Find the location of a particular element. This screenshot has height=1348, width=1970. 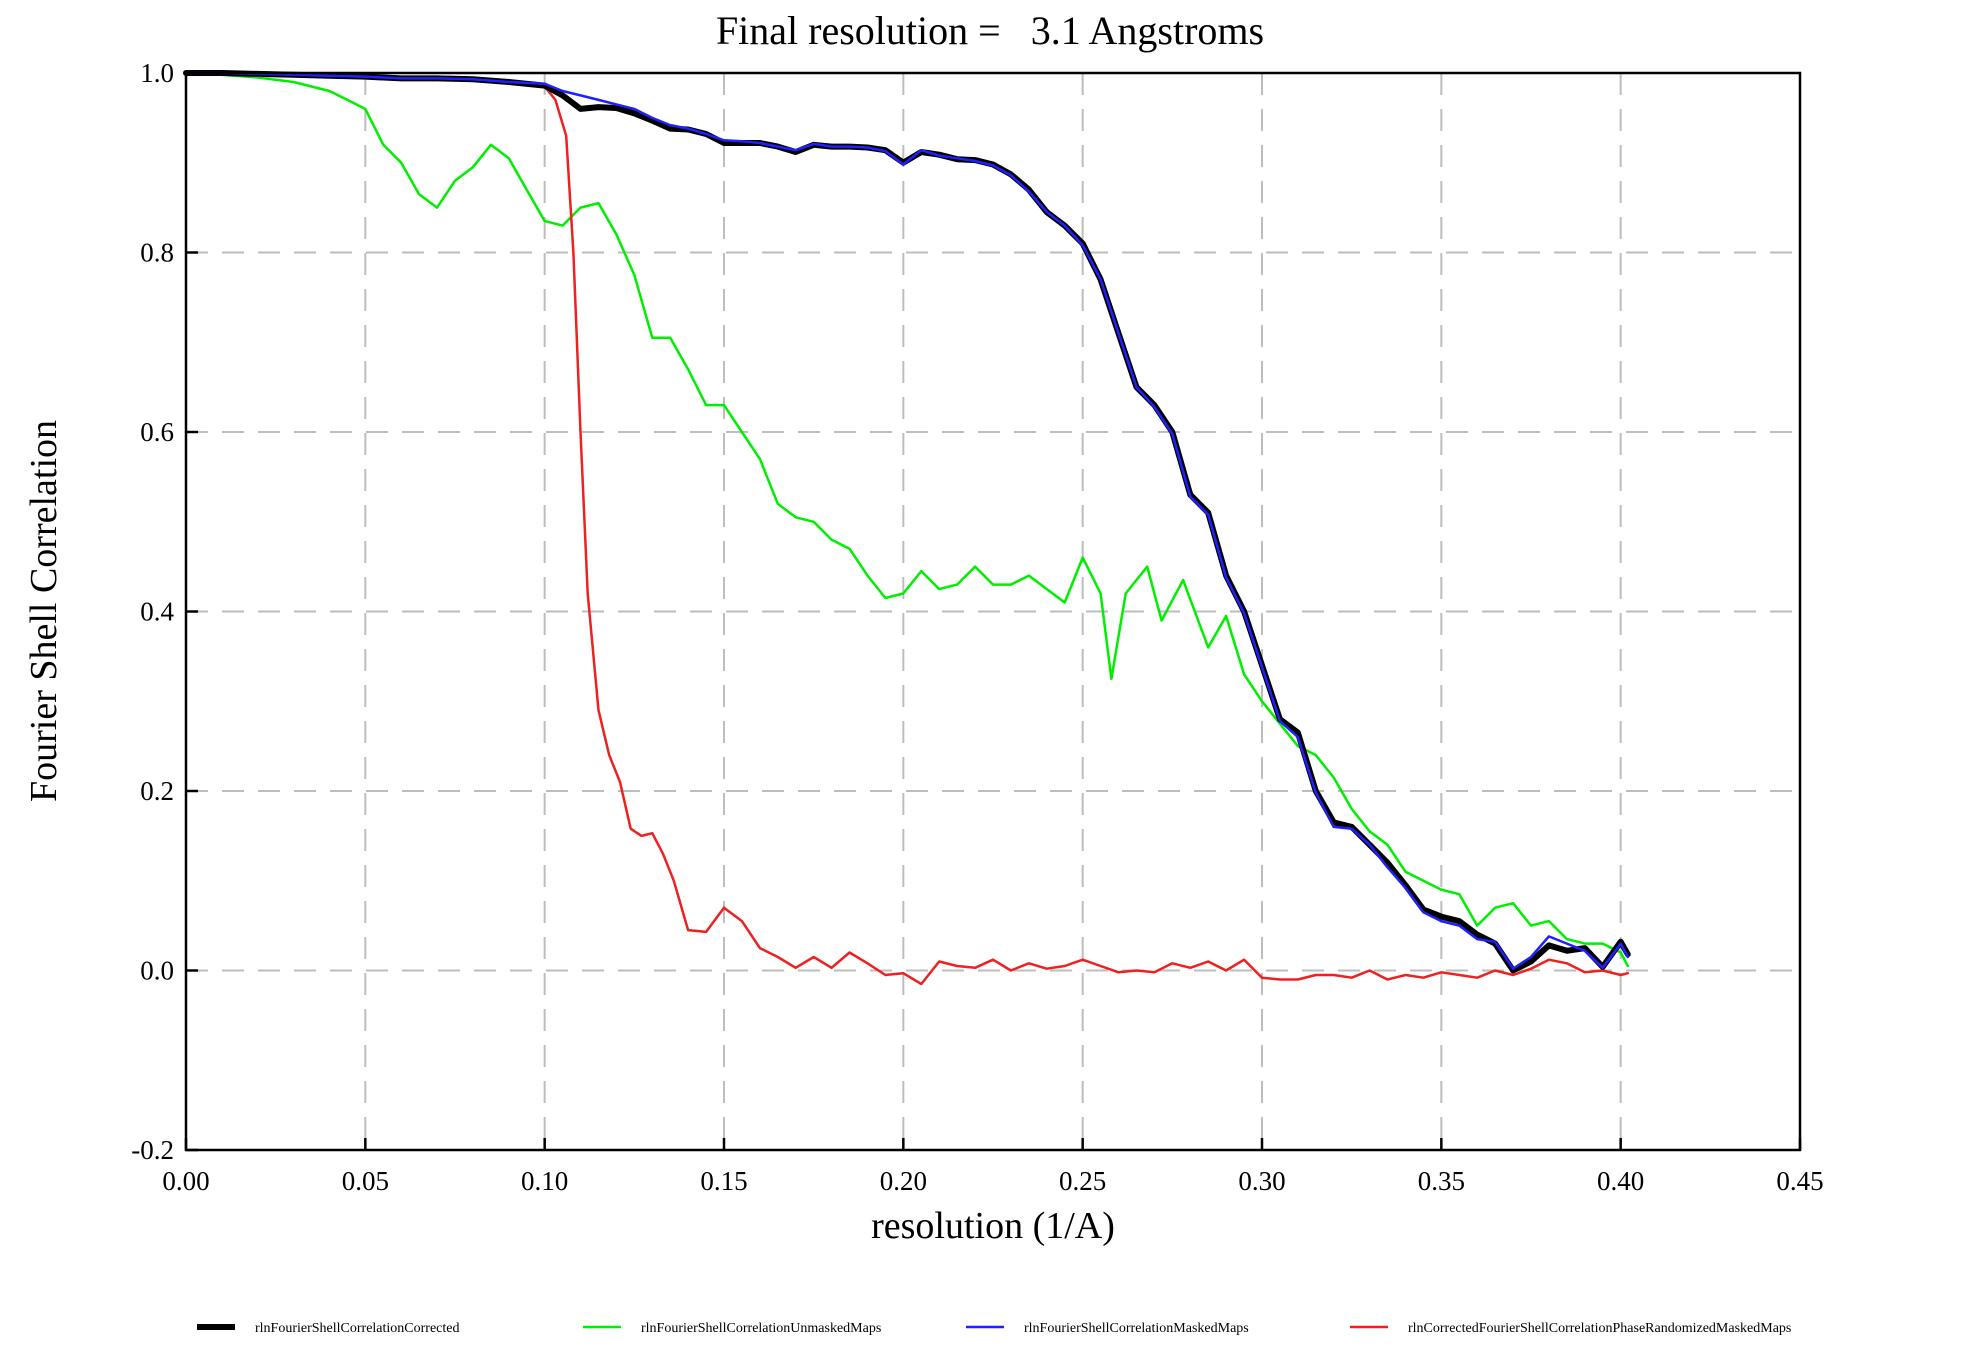

x-tick-label: 0.00 is located at coordinates (185, 1181).